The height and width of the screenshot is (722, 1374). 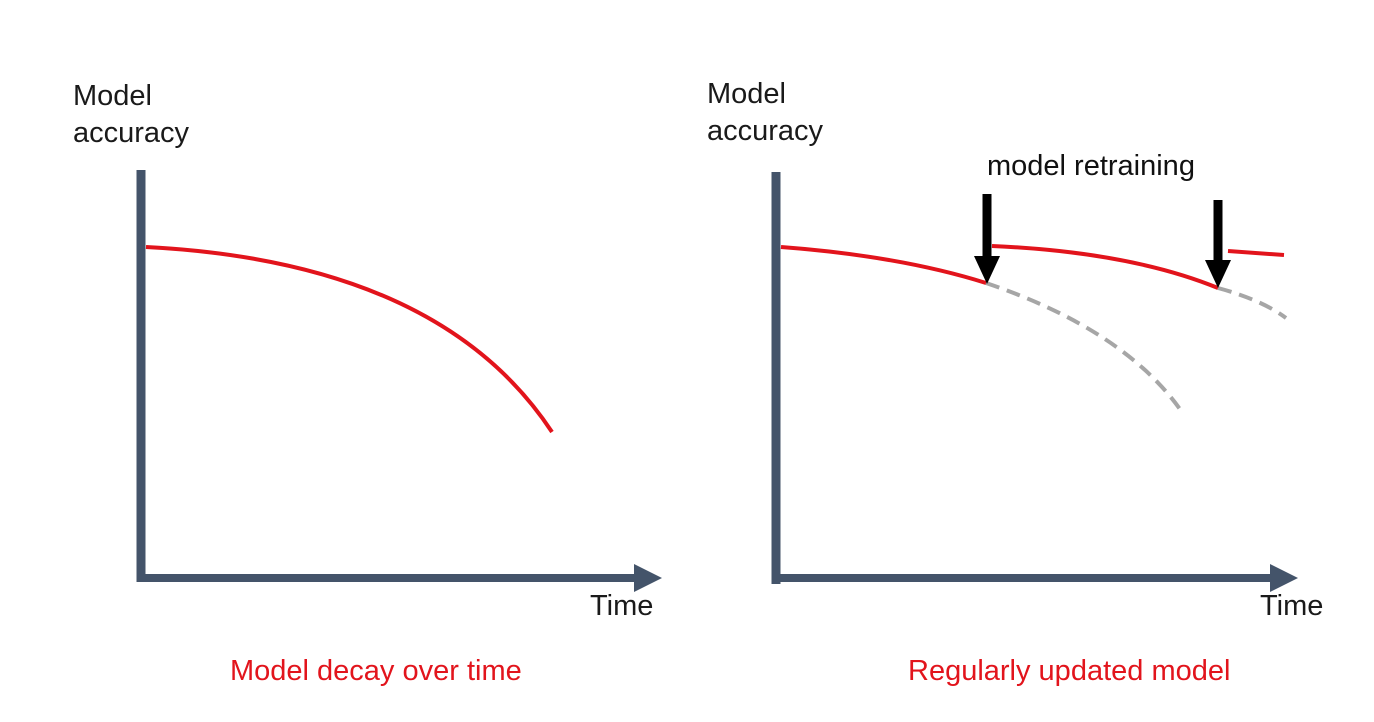 I want to click on right-y-axis-title-line2: accuracy, so click(x=765, y=131).